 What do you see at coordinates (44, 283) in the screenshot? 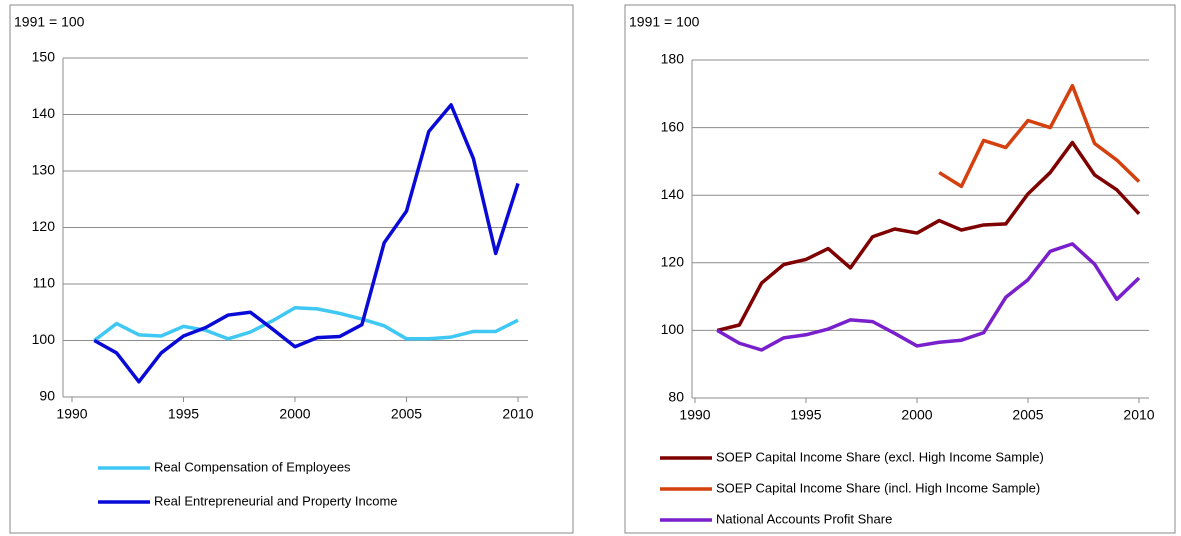
I see `y-tick-label: 110` at bounding box center [44, 283].